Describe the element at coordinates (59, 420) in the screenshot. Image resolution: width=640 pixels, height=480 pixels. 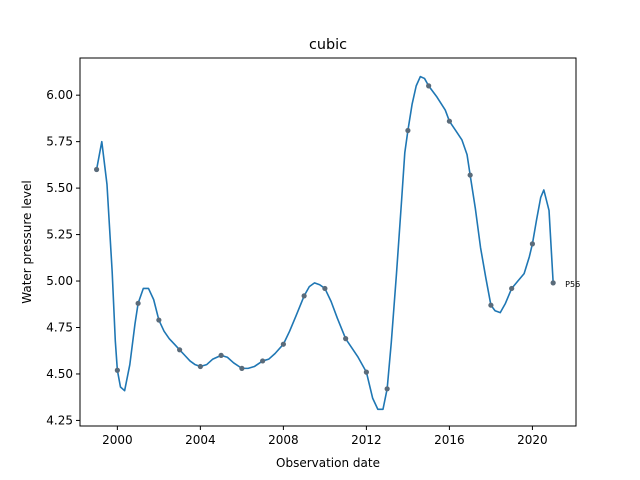
I see `y-tick-label: 4.25` at that location.